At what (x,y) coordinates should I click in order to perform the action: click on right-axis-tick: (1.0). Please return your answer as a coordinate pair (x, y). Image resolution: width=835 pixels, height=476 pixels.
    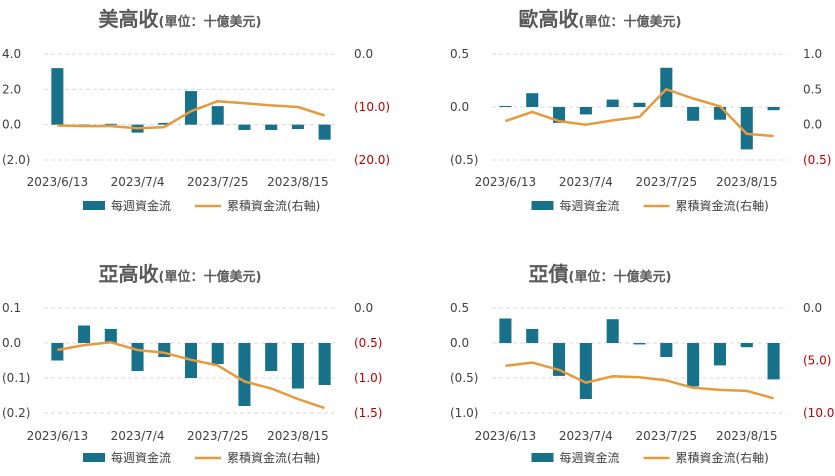
    Looking at the image, I should click on (368, 378).